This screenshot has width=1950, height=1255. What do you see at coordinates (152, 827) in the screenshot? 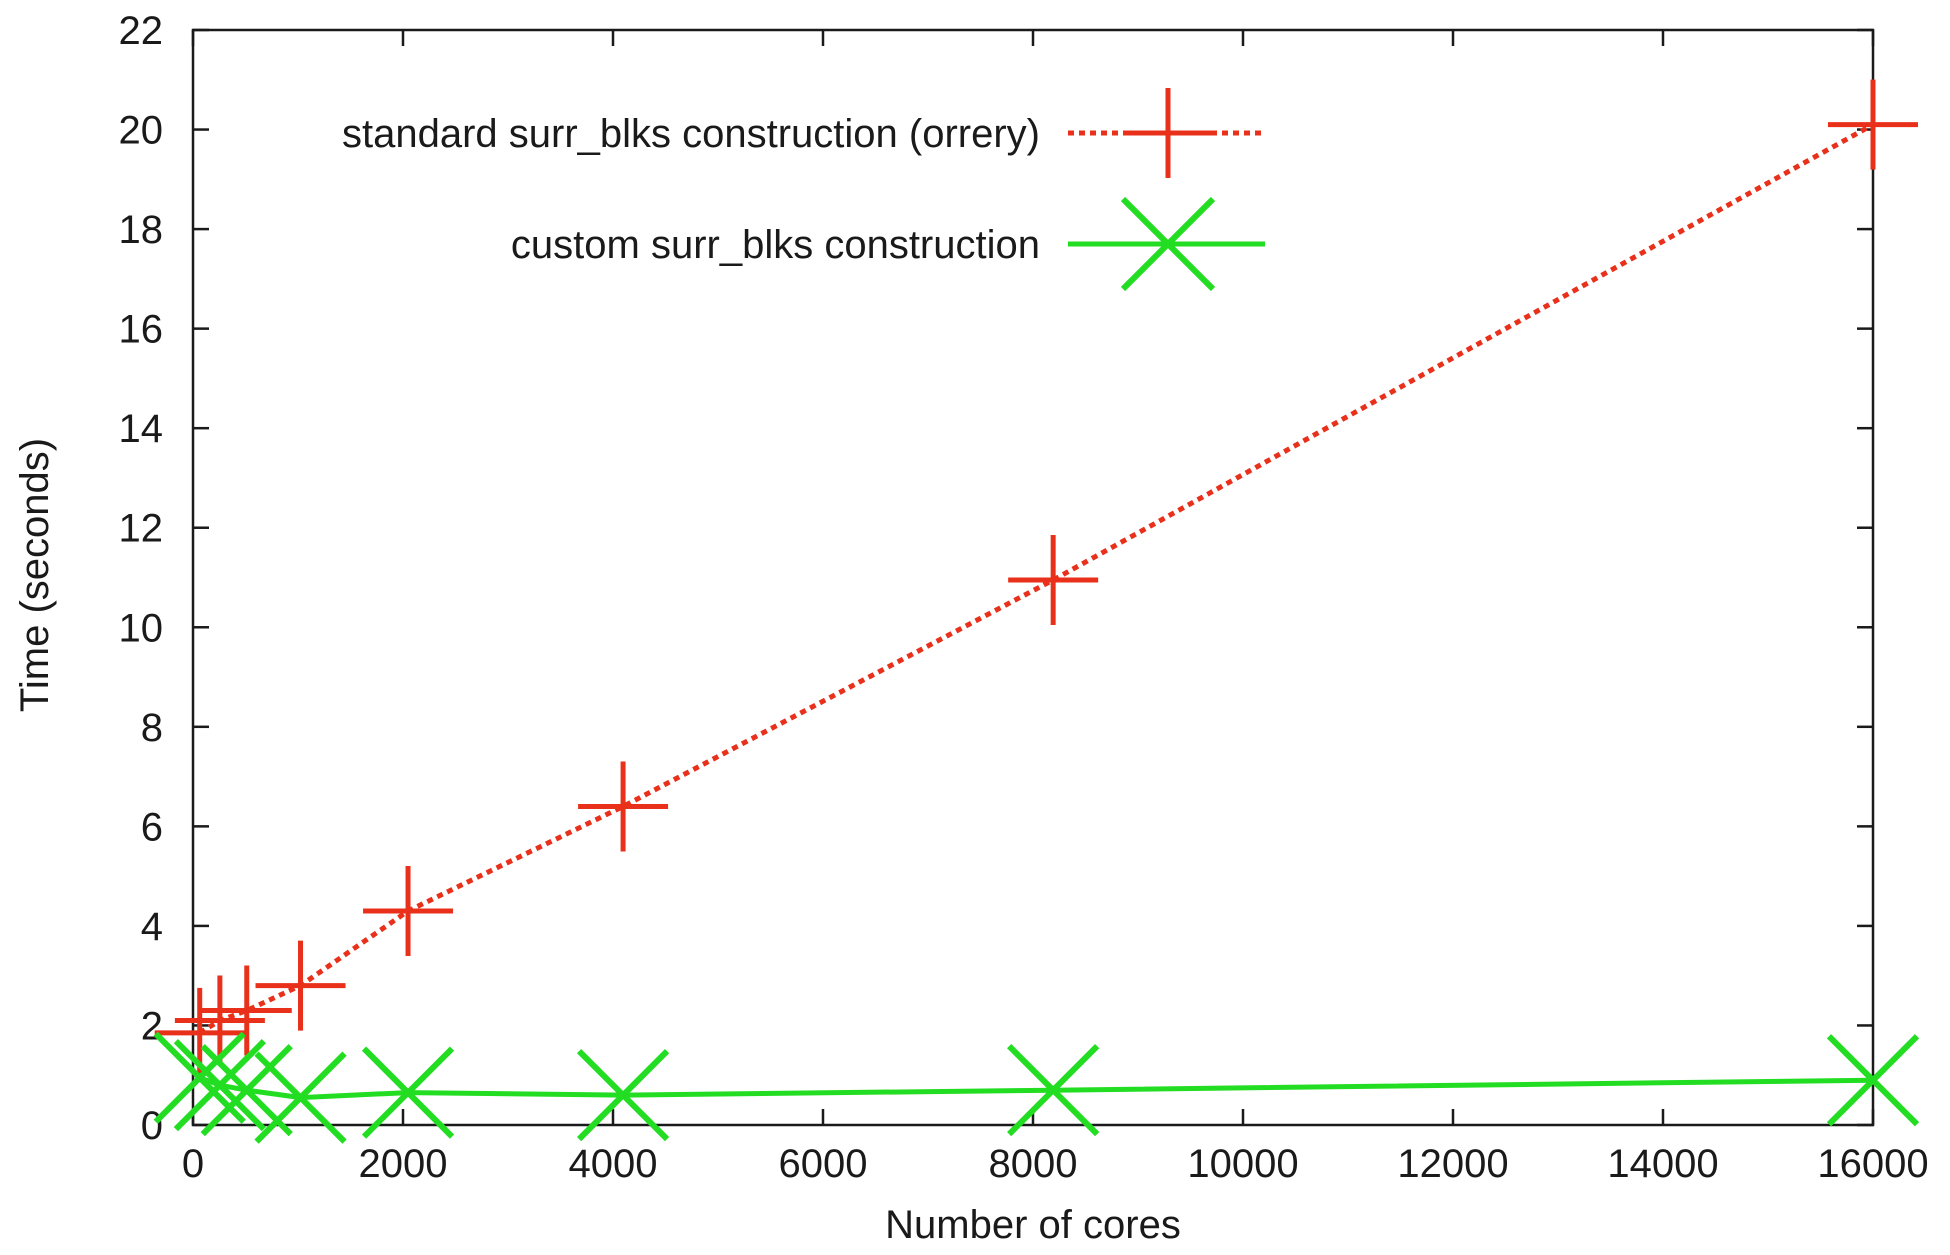
I see `y-tick-label: 6` at bounding box center [152, 827].